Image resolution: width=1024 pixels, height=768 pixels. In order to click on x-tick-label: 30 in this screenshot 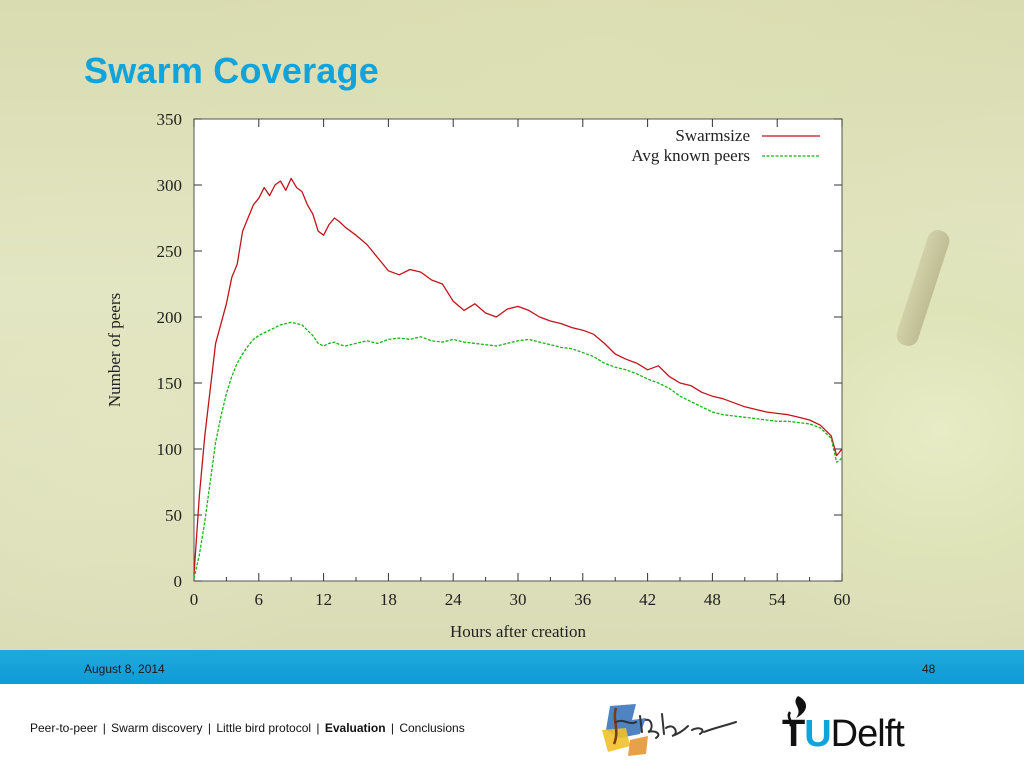, I will do `click(518, 599)`.